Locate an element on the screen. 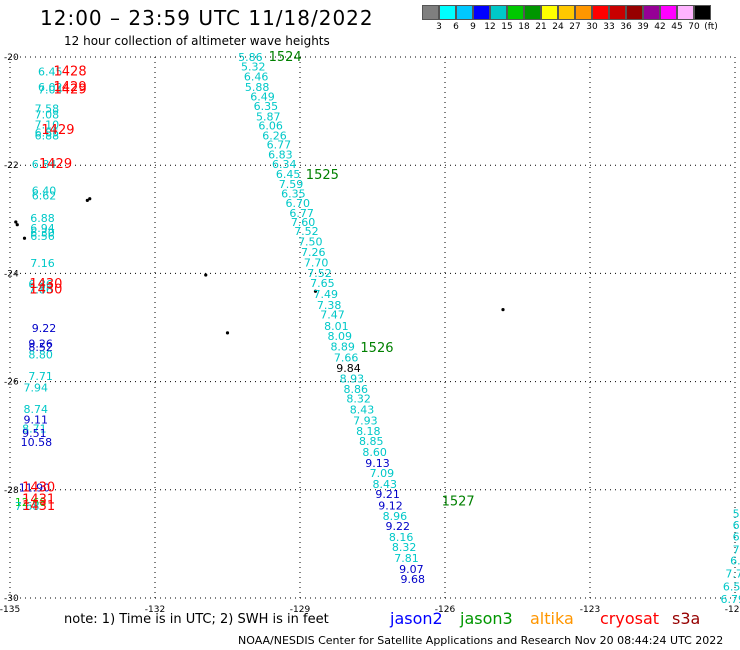 The height and width of the screenshot is (650, 740). wave-height-value: 9.13 is located at coordinates (377, 463).